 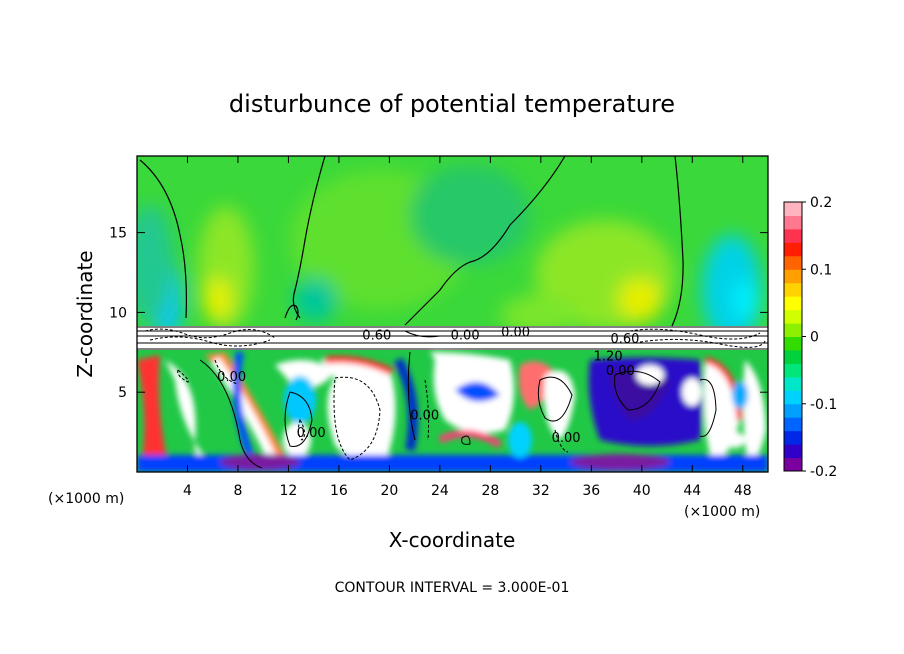 I want to click on colorbar-tick-label: -0.1, so click(x=823, y=405).